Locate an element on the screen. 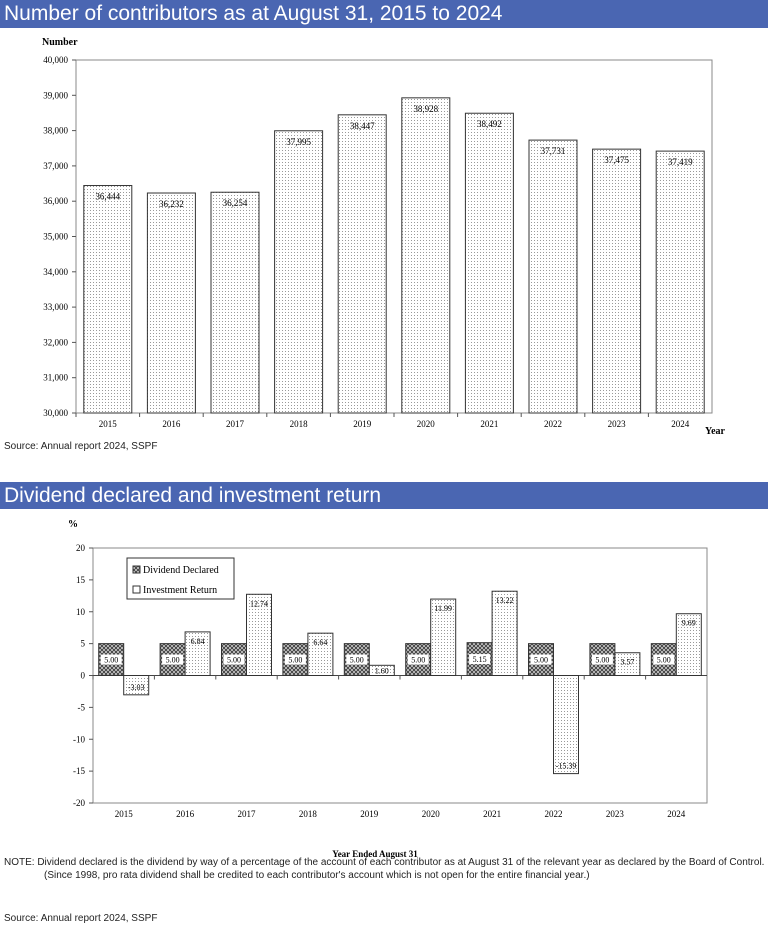  y-tick-label: -5 is located at coordinates (82, 707).